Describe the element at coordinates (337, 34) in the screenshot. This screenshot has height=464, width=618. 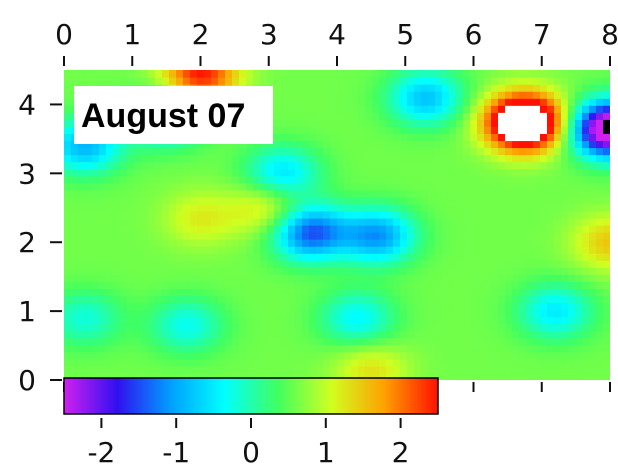
I see `x-tick-label: 4` at that location.